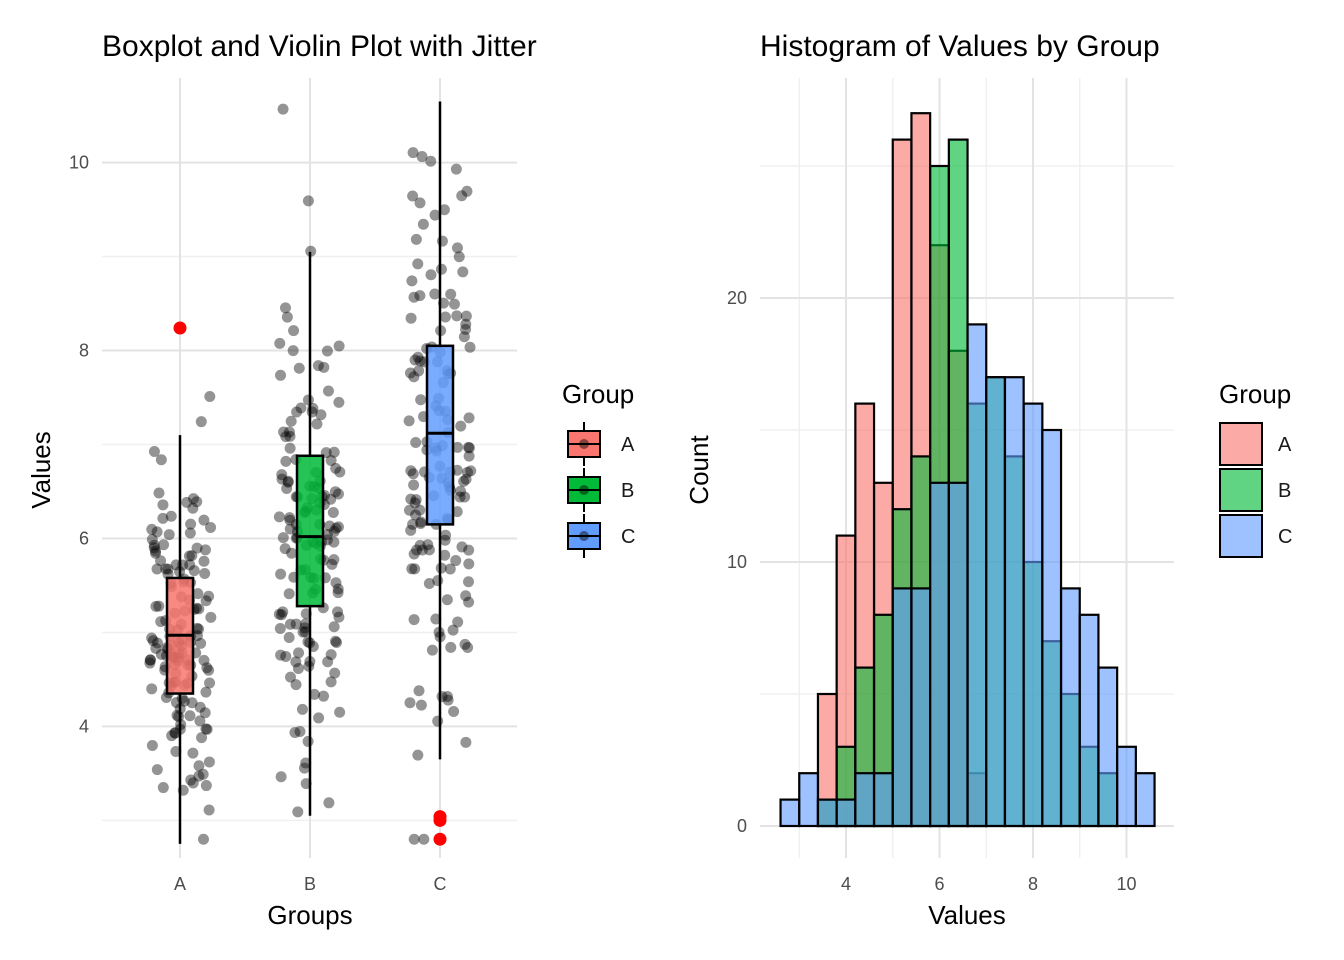 The height and width of the screenshot is (960, 1344). Describe the element at coordinates (584, 536) in the screenshot. I see `legend-key-point` at that location.